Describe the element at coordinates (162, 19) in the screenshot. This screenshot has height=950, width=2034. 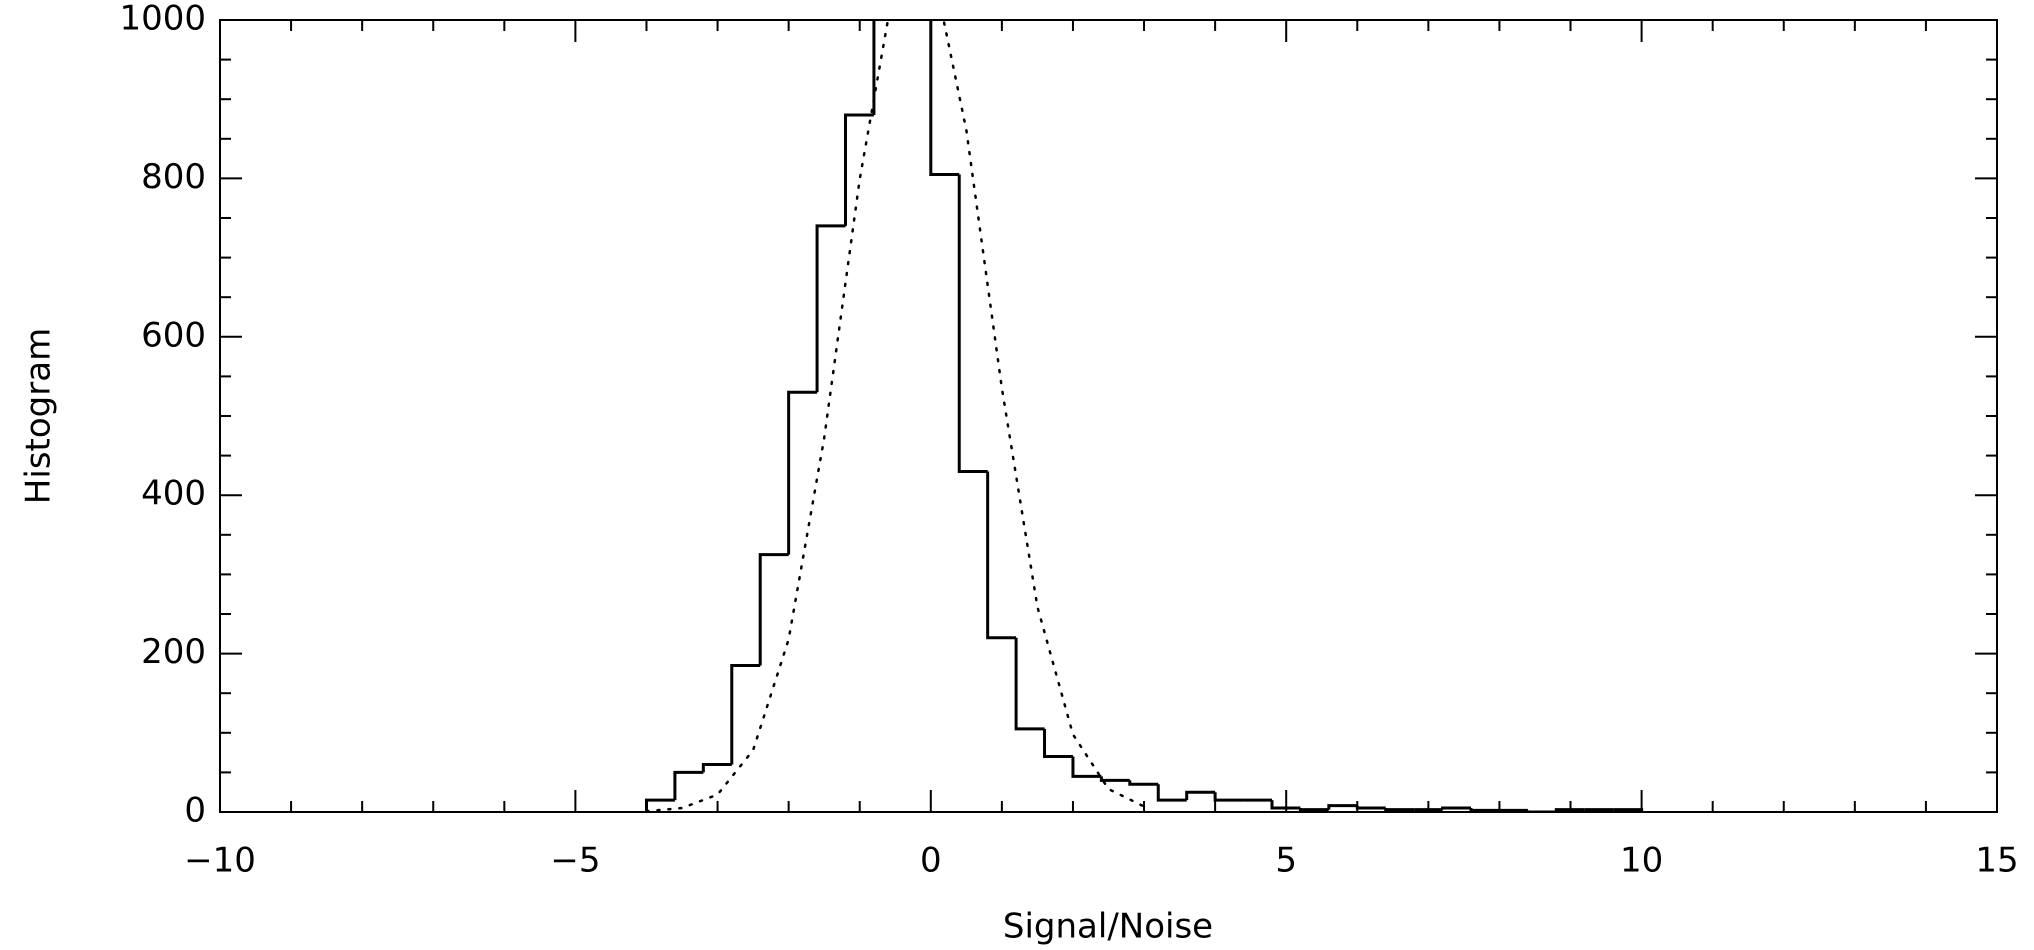
I see `y-tick-label: 1000` at that location.